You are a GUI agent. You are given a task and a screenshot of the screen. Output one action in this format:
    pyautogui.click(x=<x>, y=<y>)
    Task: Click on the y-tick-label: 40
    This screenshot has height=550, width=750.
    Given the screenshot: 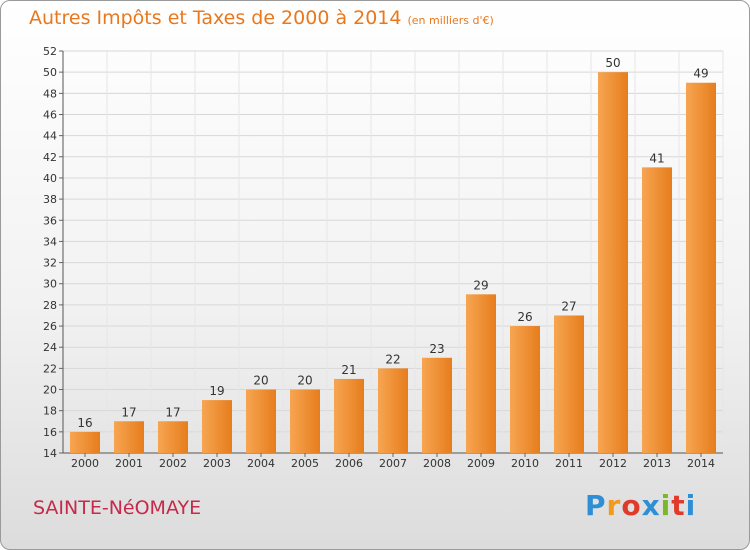 What is the action you would take?
    pyautogui.click(x=50, y=178)
    